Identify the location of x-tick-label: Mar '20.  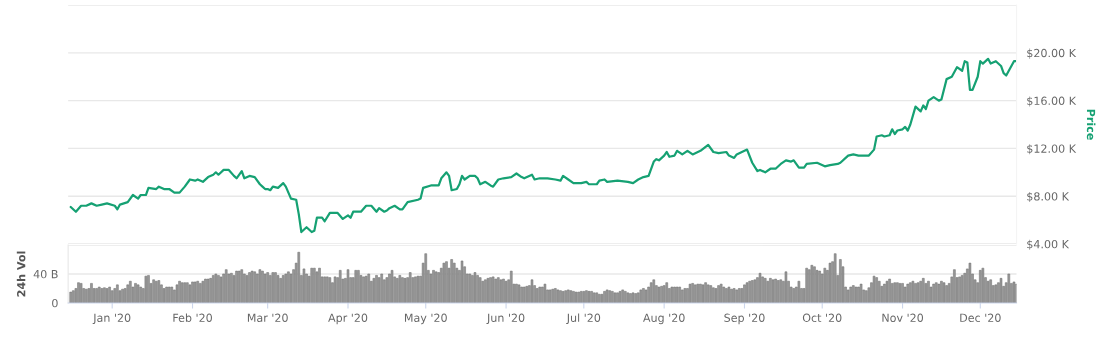
(267, 317).